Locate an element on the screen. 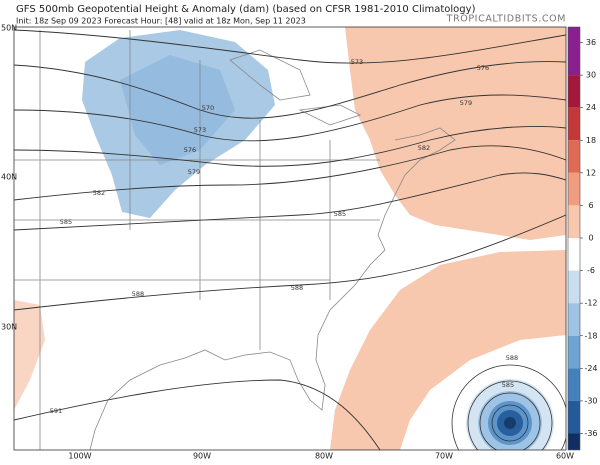  cyclone-contours is located at coordinates (508, 407).